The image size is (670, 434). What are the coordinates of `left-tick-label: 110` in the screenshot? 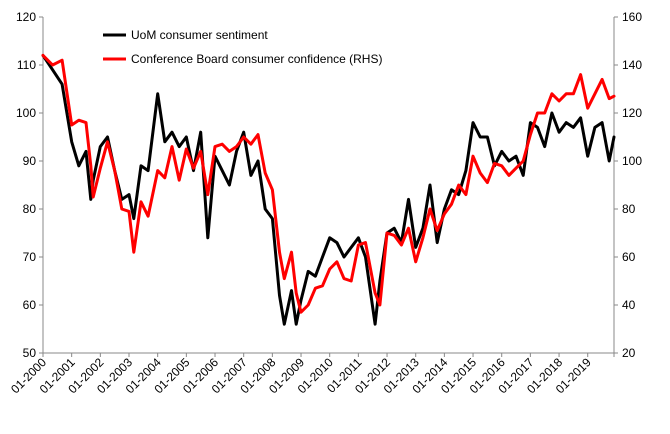 It's located at (26, 65).